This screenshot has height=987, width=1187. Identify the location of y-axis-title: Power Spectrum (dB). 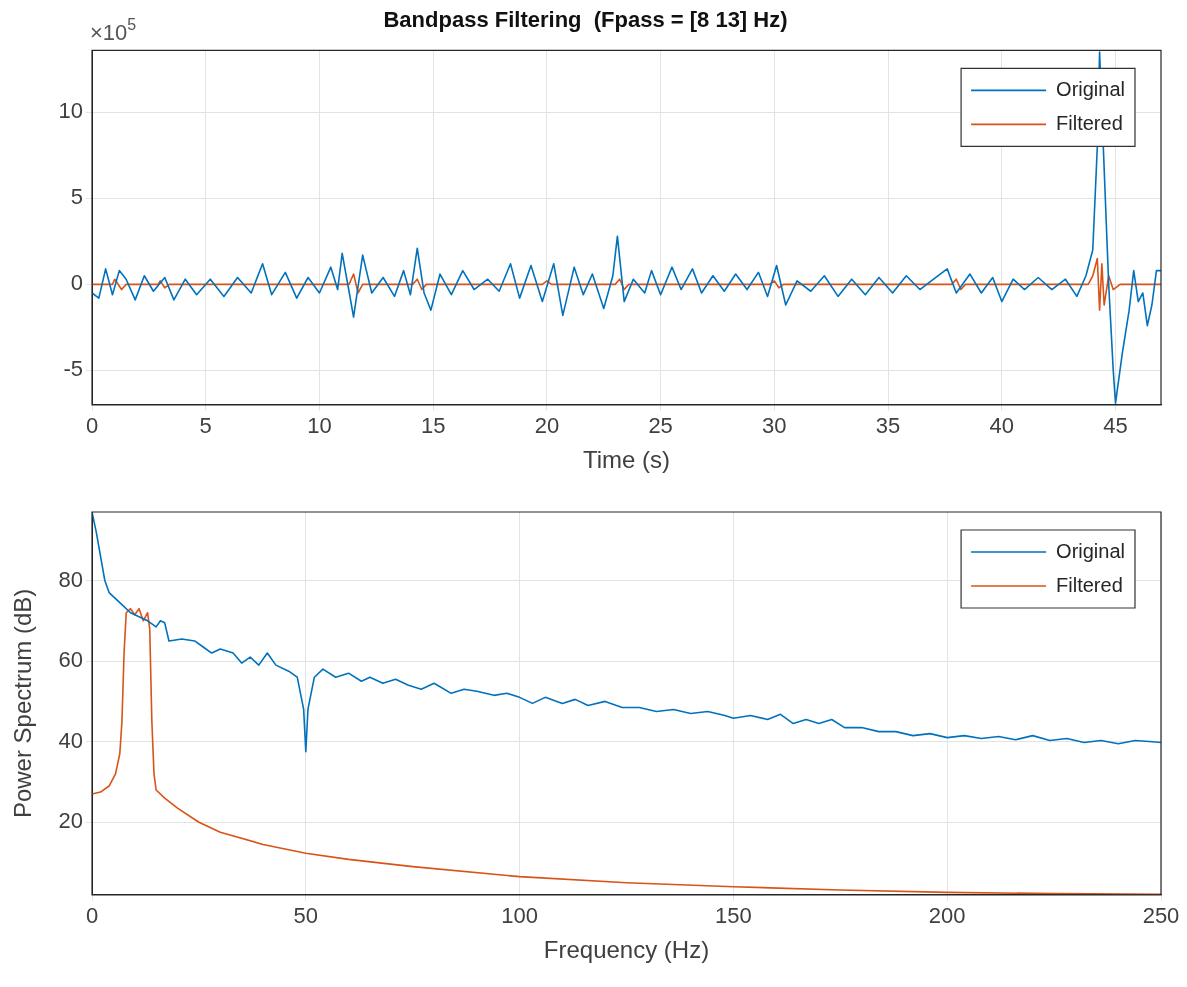
(23, 703).